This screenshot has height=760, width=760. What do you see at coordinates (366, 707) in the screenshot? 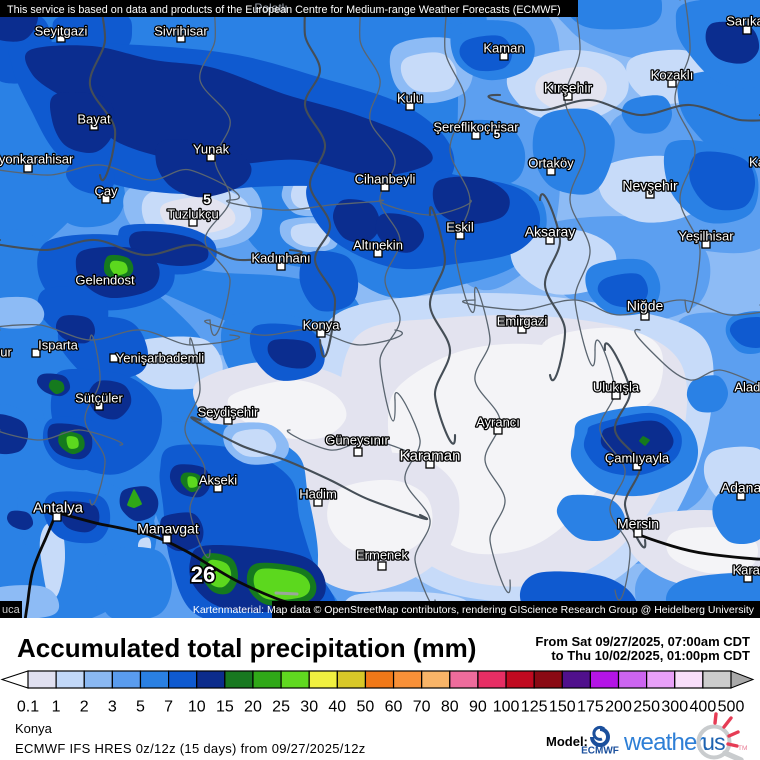
I see `svg-text: 50` at bounding box center [366, 707].